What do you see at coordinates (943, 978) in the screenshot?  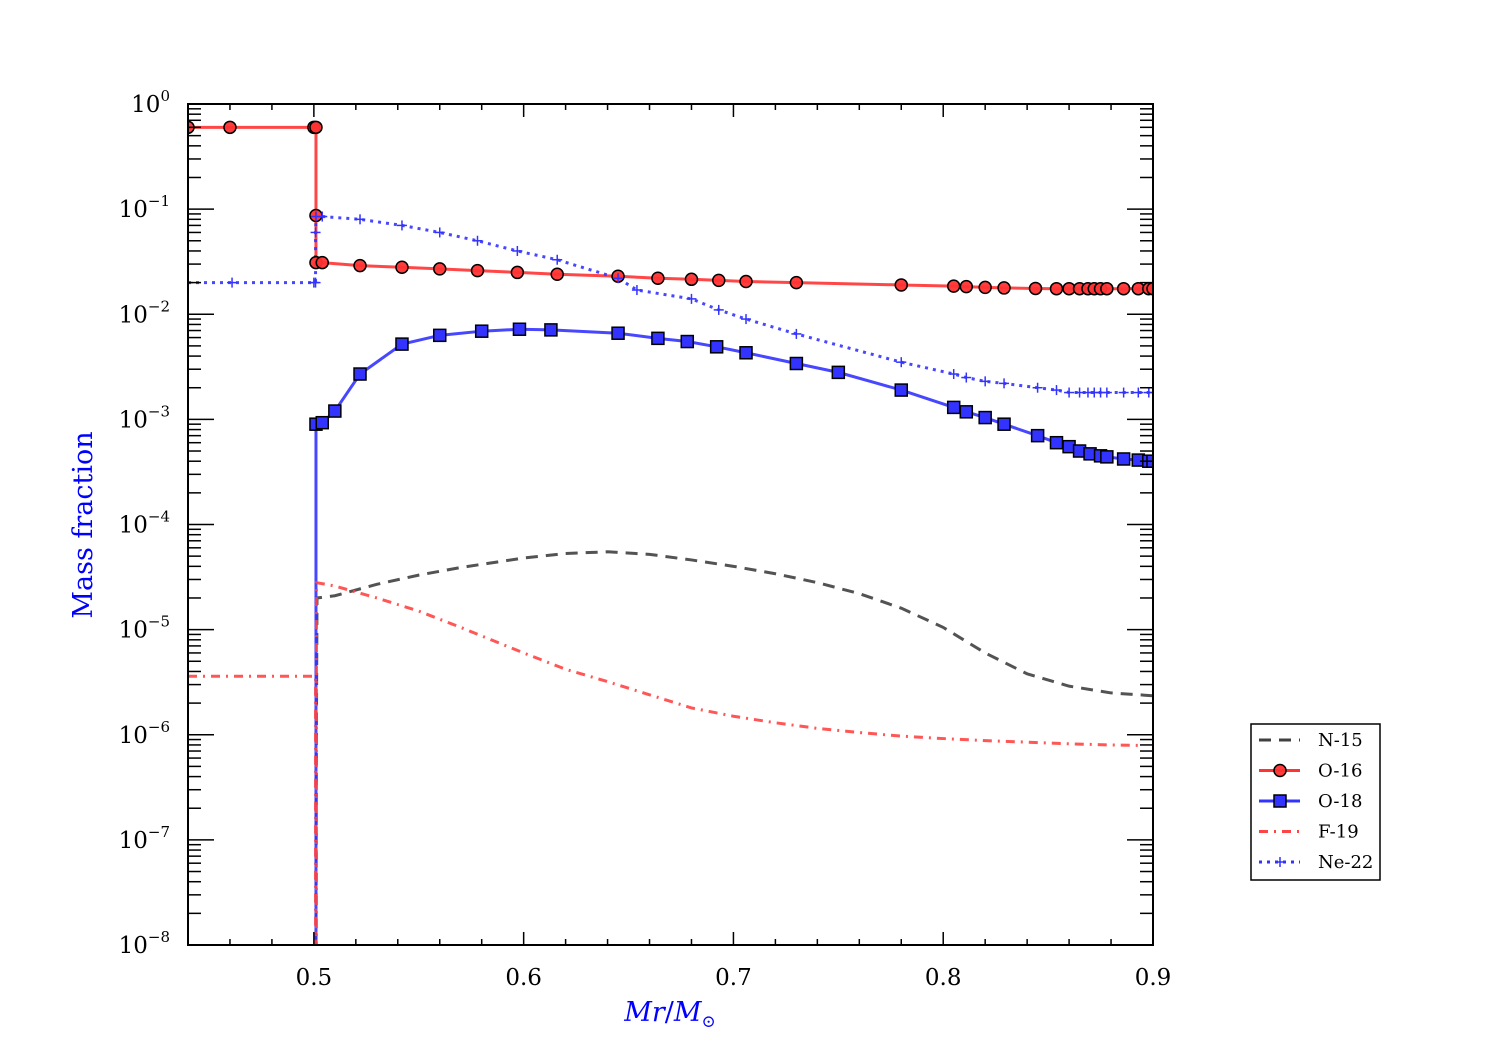 I see `x-tick-label: 0.8` at bounding box center [943, 978].